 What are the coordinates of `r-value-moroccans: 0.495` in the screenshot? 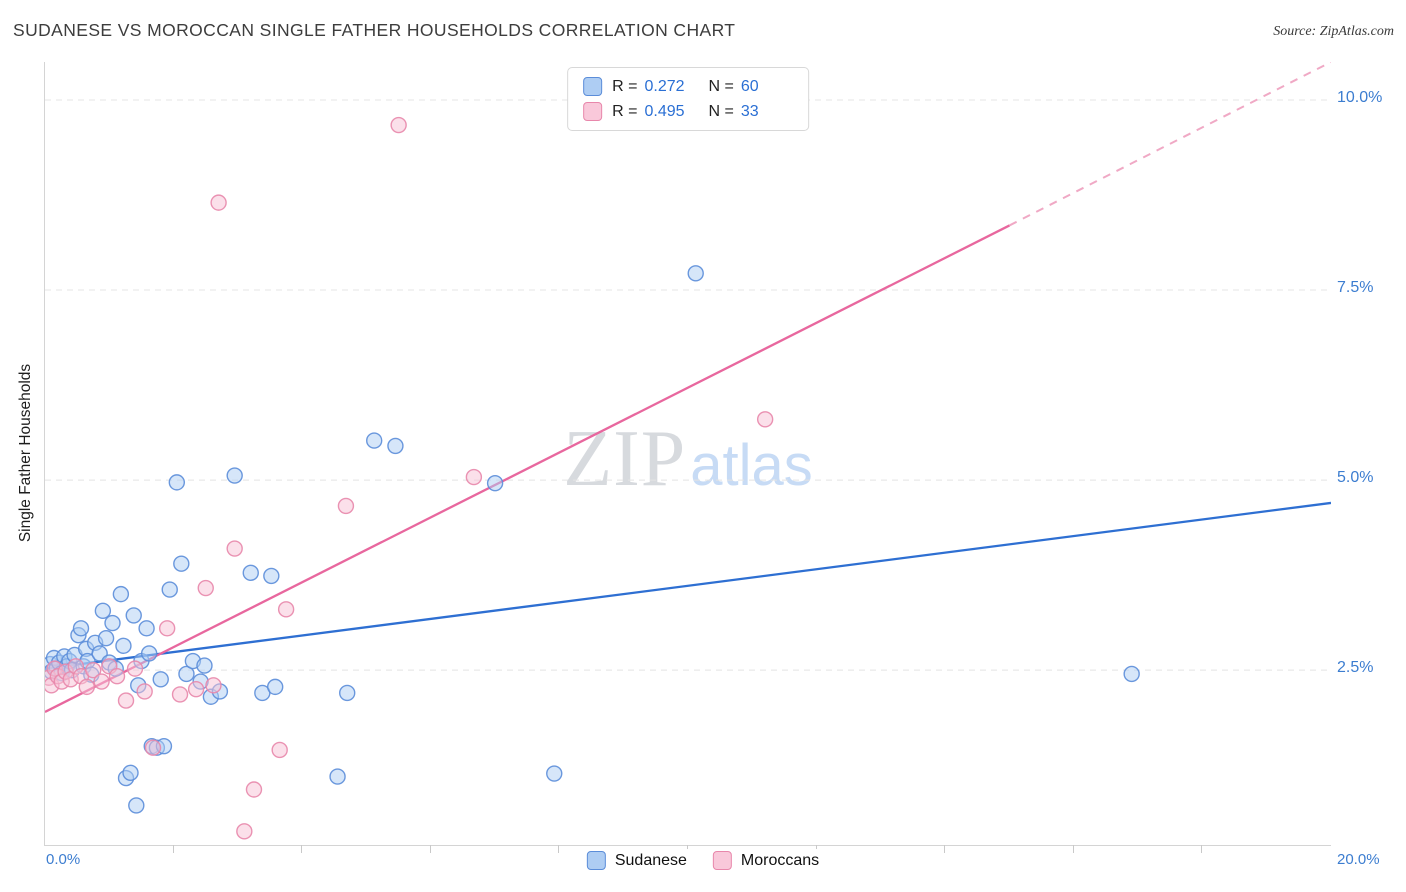 It's located at (664, 111).